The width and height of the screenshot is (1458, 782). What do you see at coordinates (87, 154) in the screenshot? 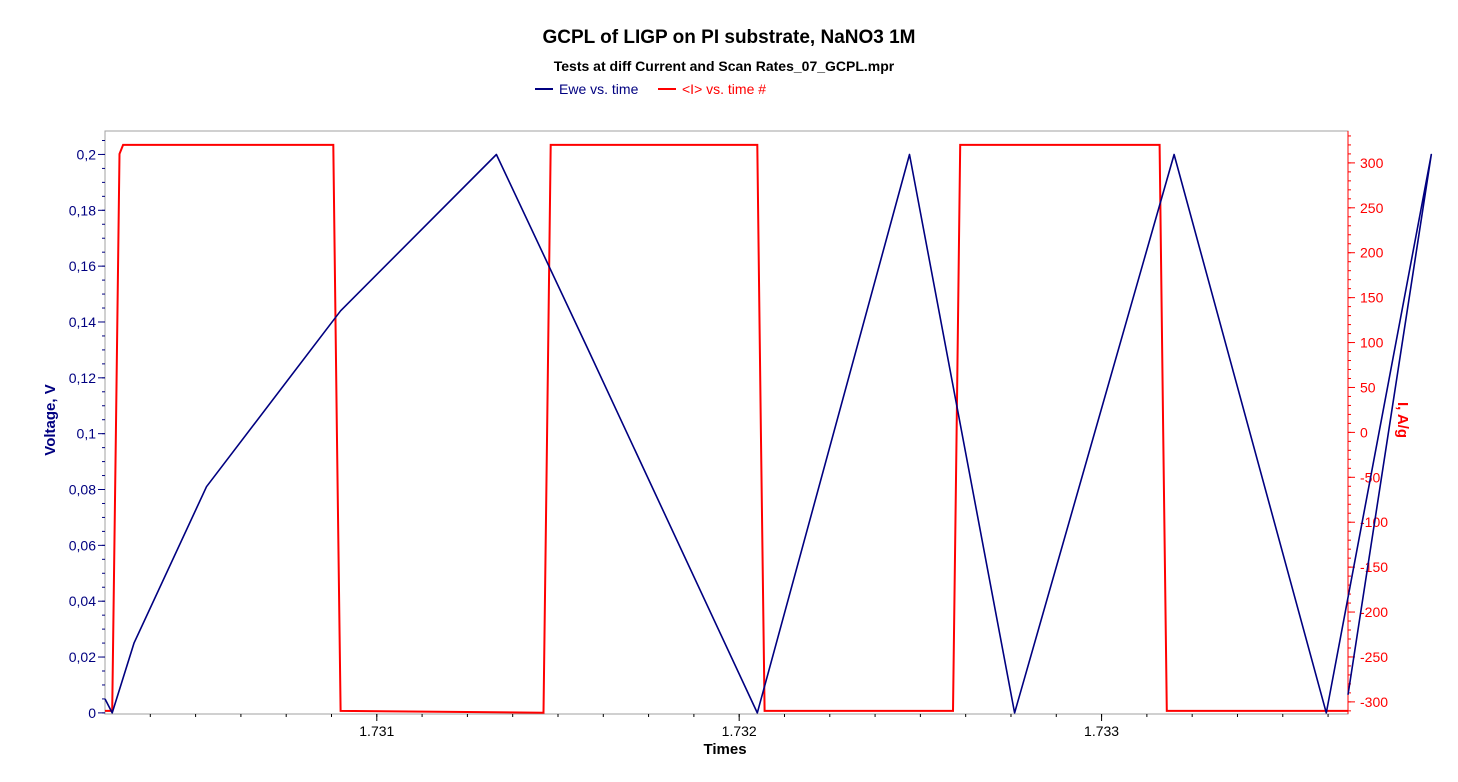
I see `y-tick-label-10: 0,2` at bounding box center [87, 154].